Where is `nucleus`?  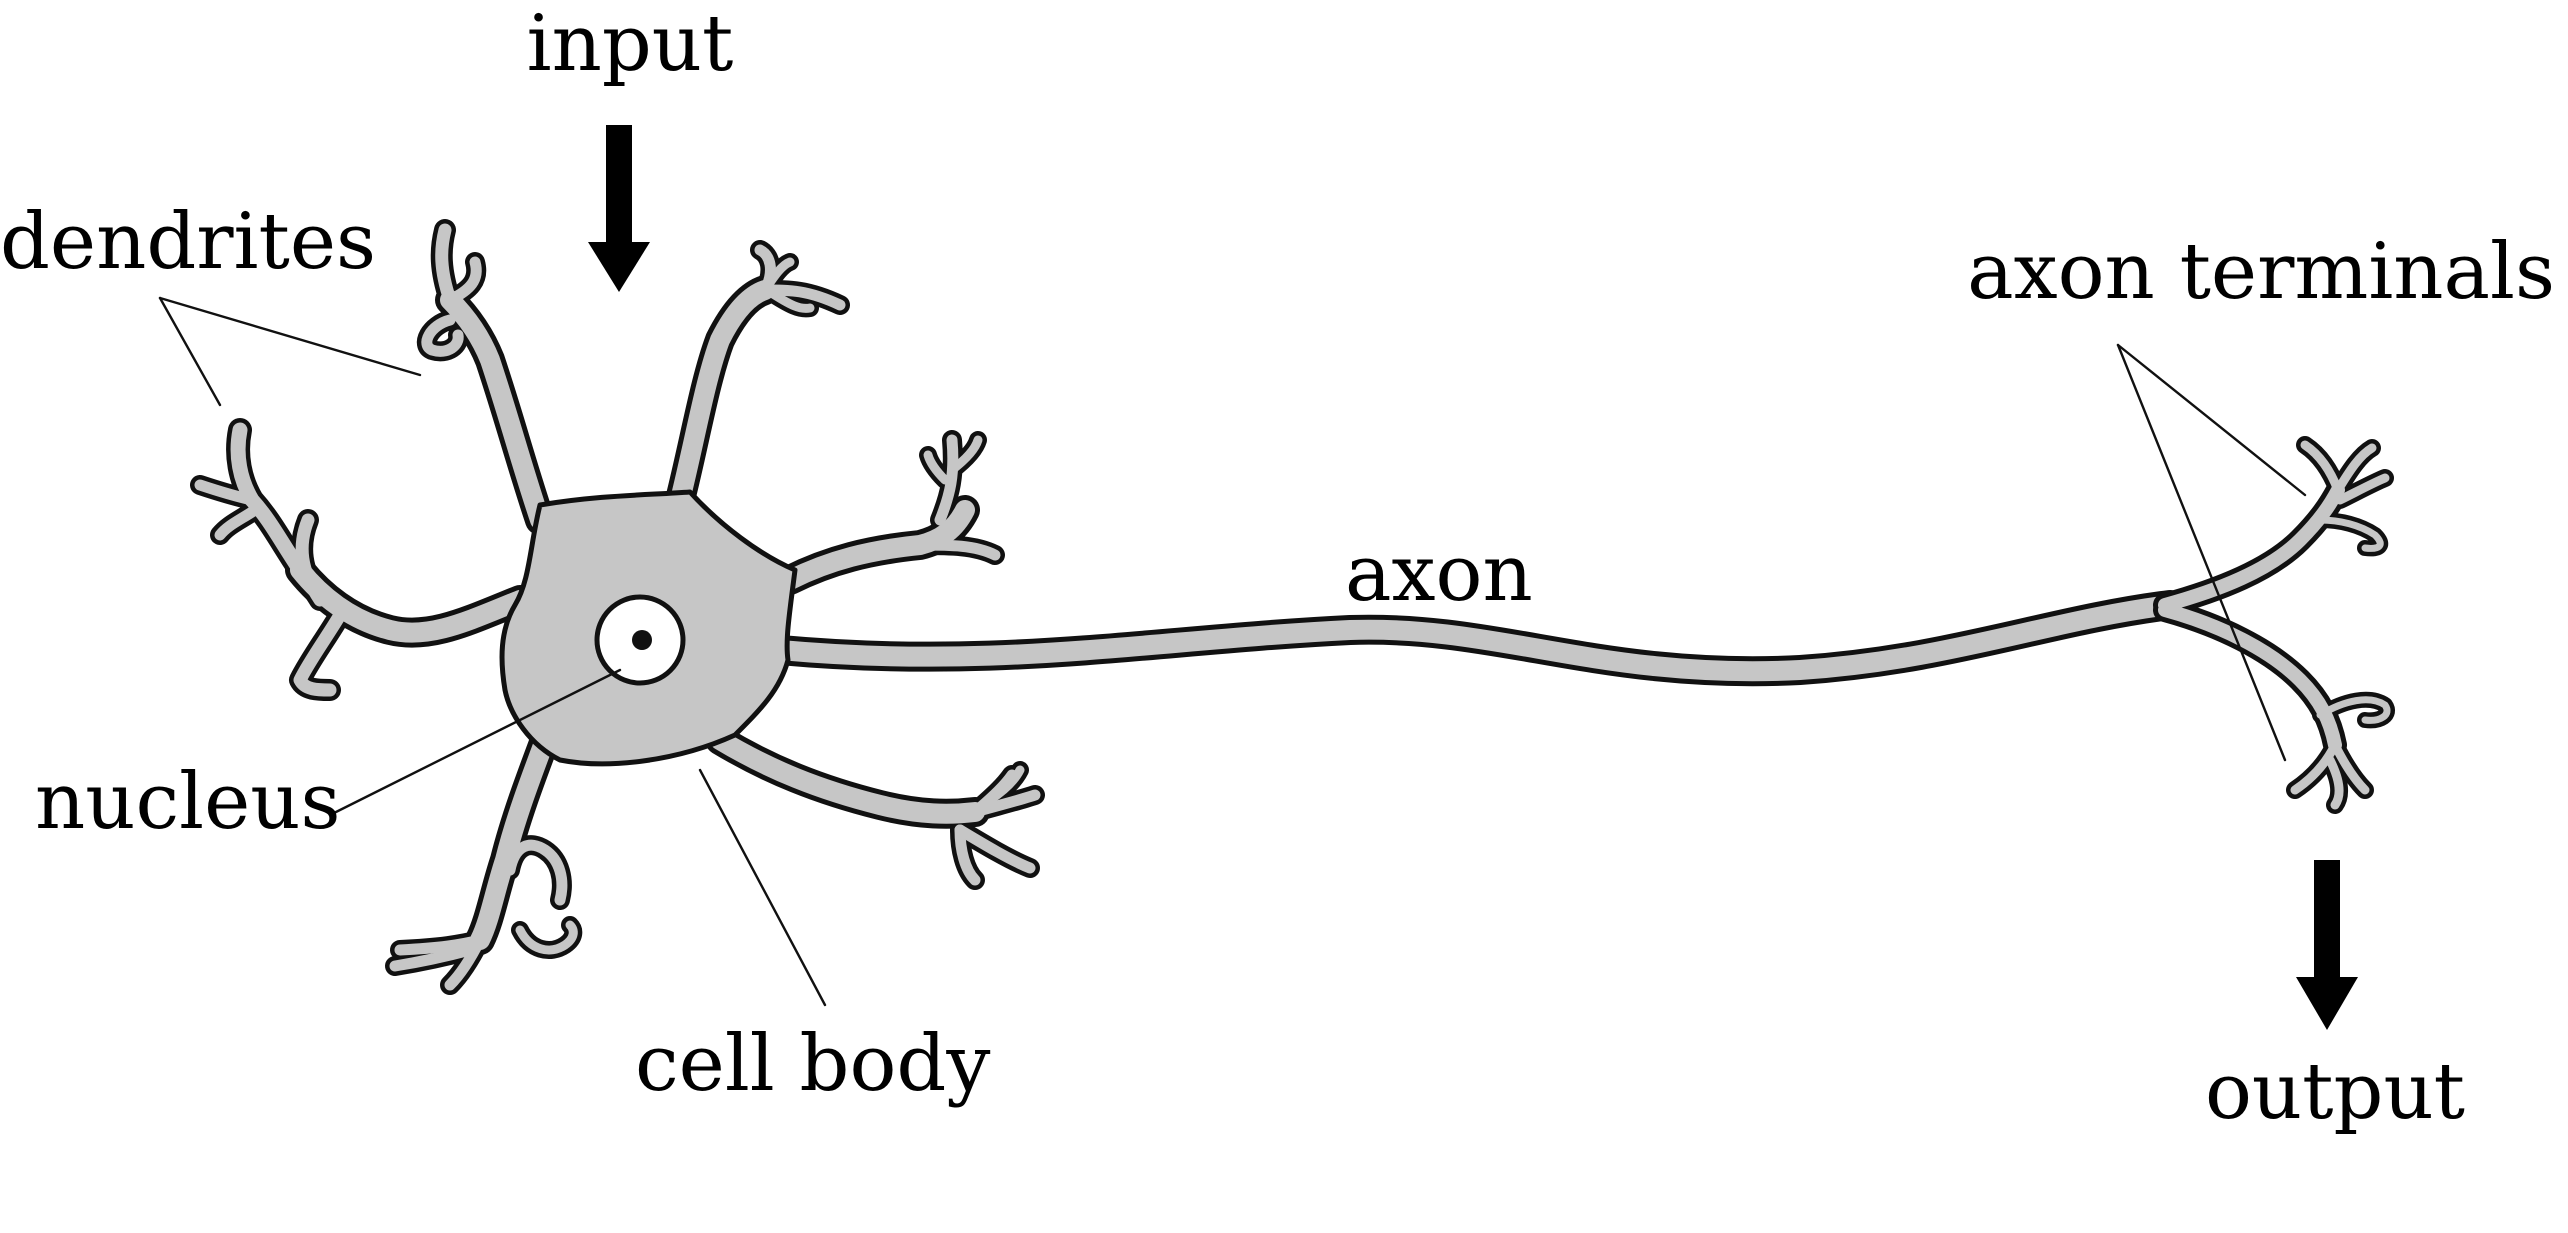 nucleus is located at coordinates (640, 640).